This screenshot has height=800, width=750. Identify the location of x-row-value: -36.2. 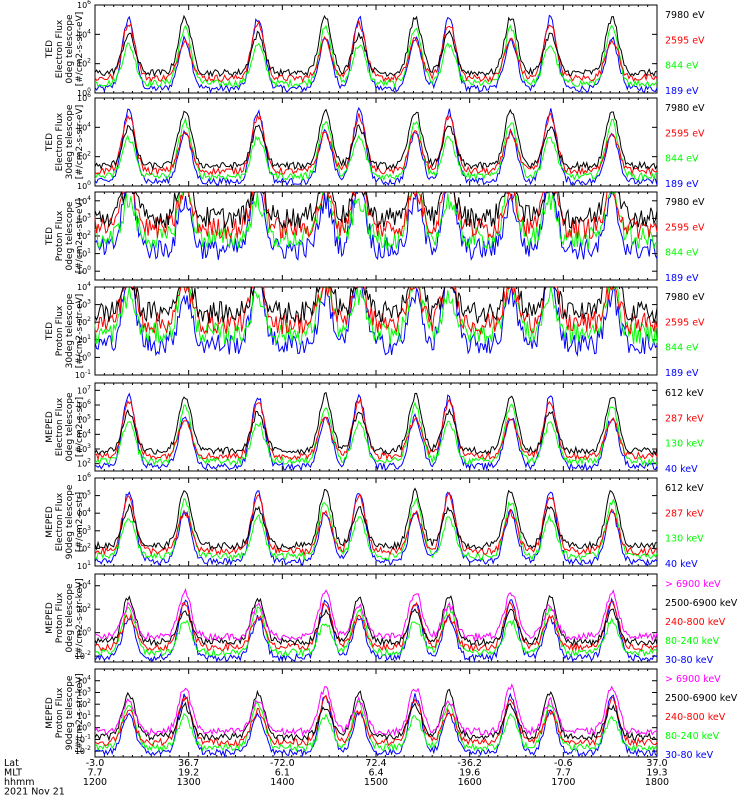
(469, 763).